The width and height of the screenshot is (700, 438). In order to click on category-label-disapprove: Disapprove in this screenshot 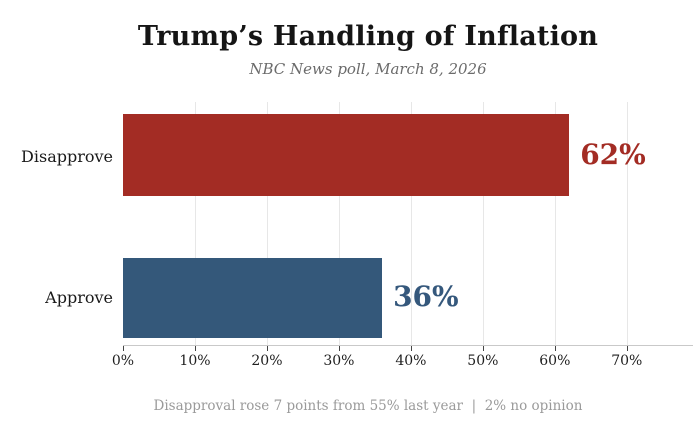, I will do `click(67, 156)`.